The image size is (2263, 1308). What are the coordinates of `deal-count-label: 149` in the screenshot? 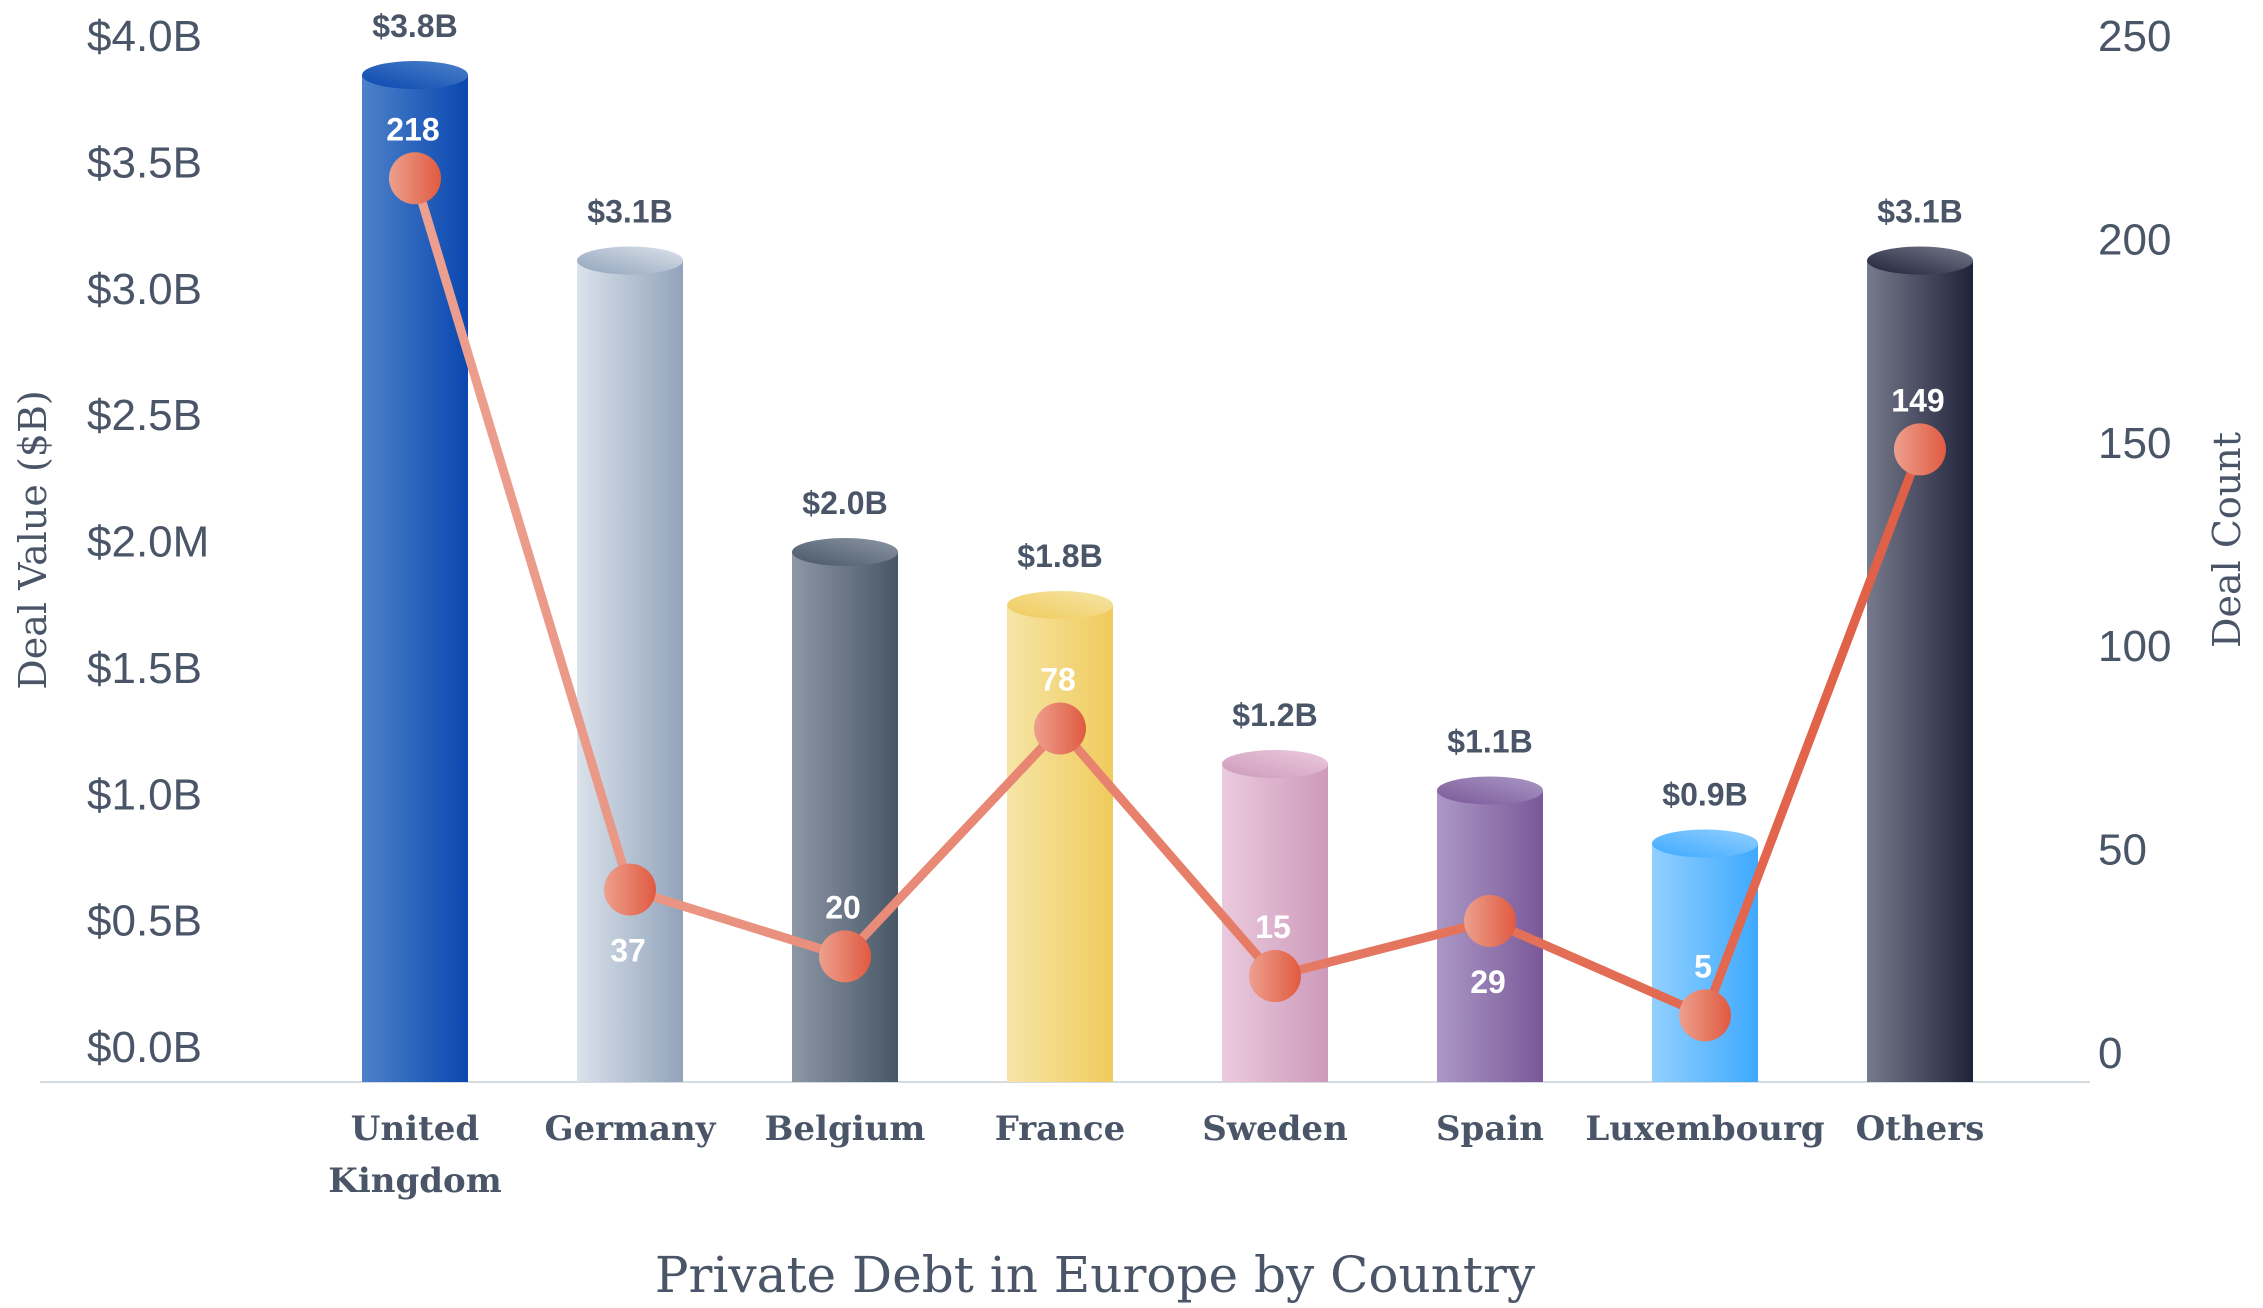 It's located at (1917, 400).